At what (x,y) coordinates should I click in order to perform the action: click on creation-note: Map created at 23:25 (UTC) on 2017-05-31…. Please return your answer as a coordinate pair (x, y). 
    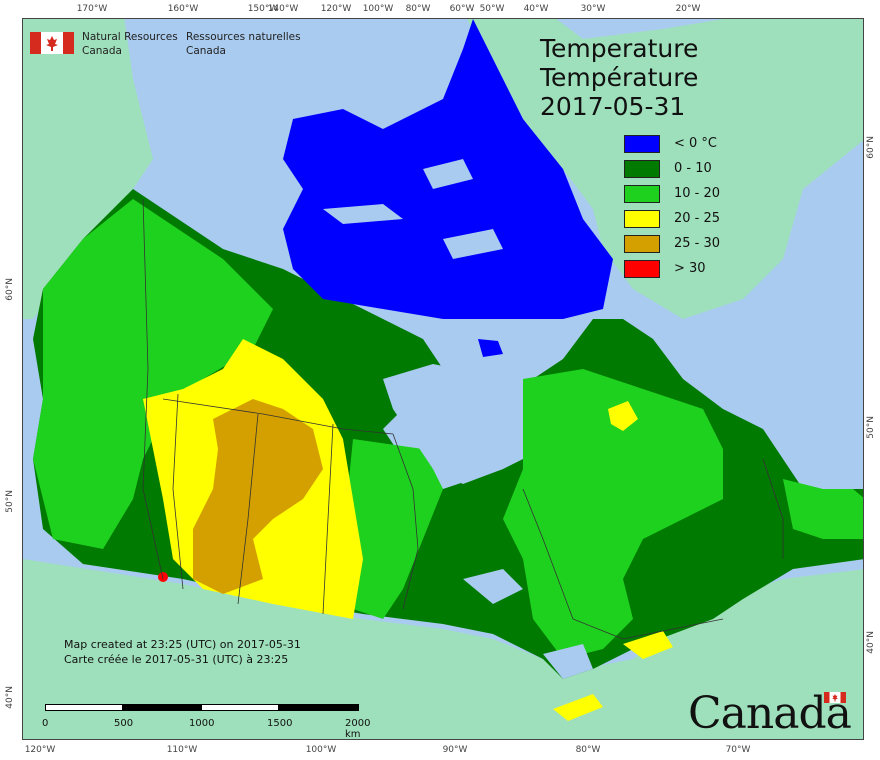
    Looking at the image, I should click on (182, 652).